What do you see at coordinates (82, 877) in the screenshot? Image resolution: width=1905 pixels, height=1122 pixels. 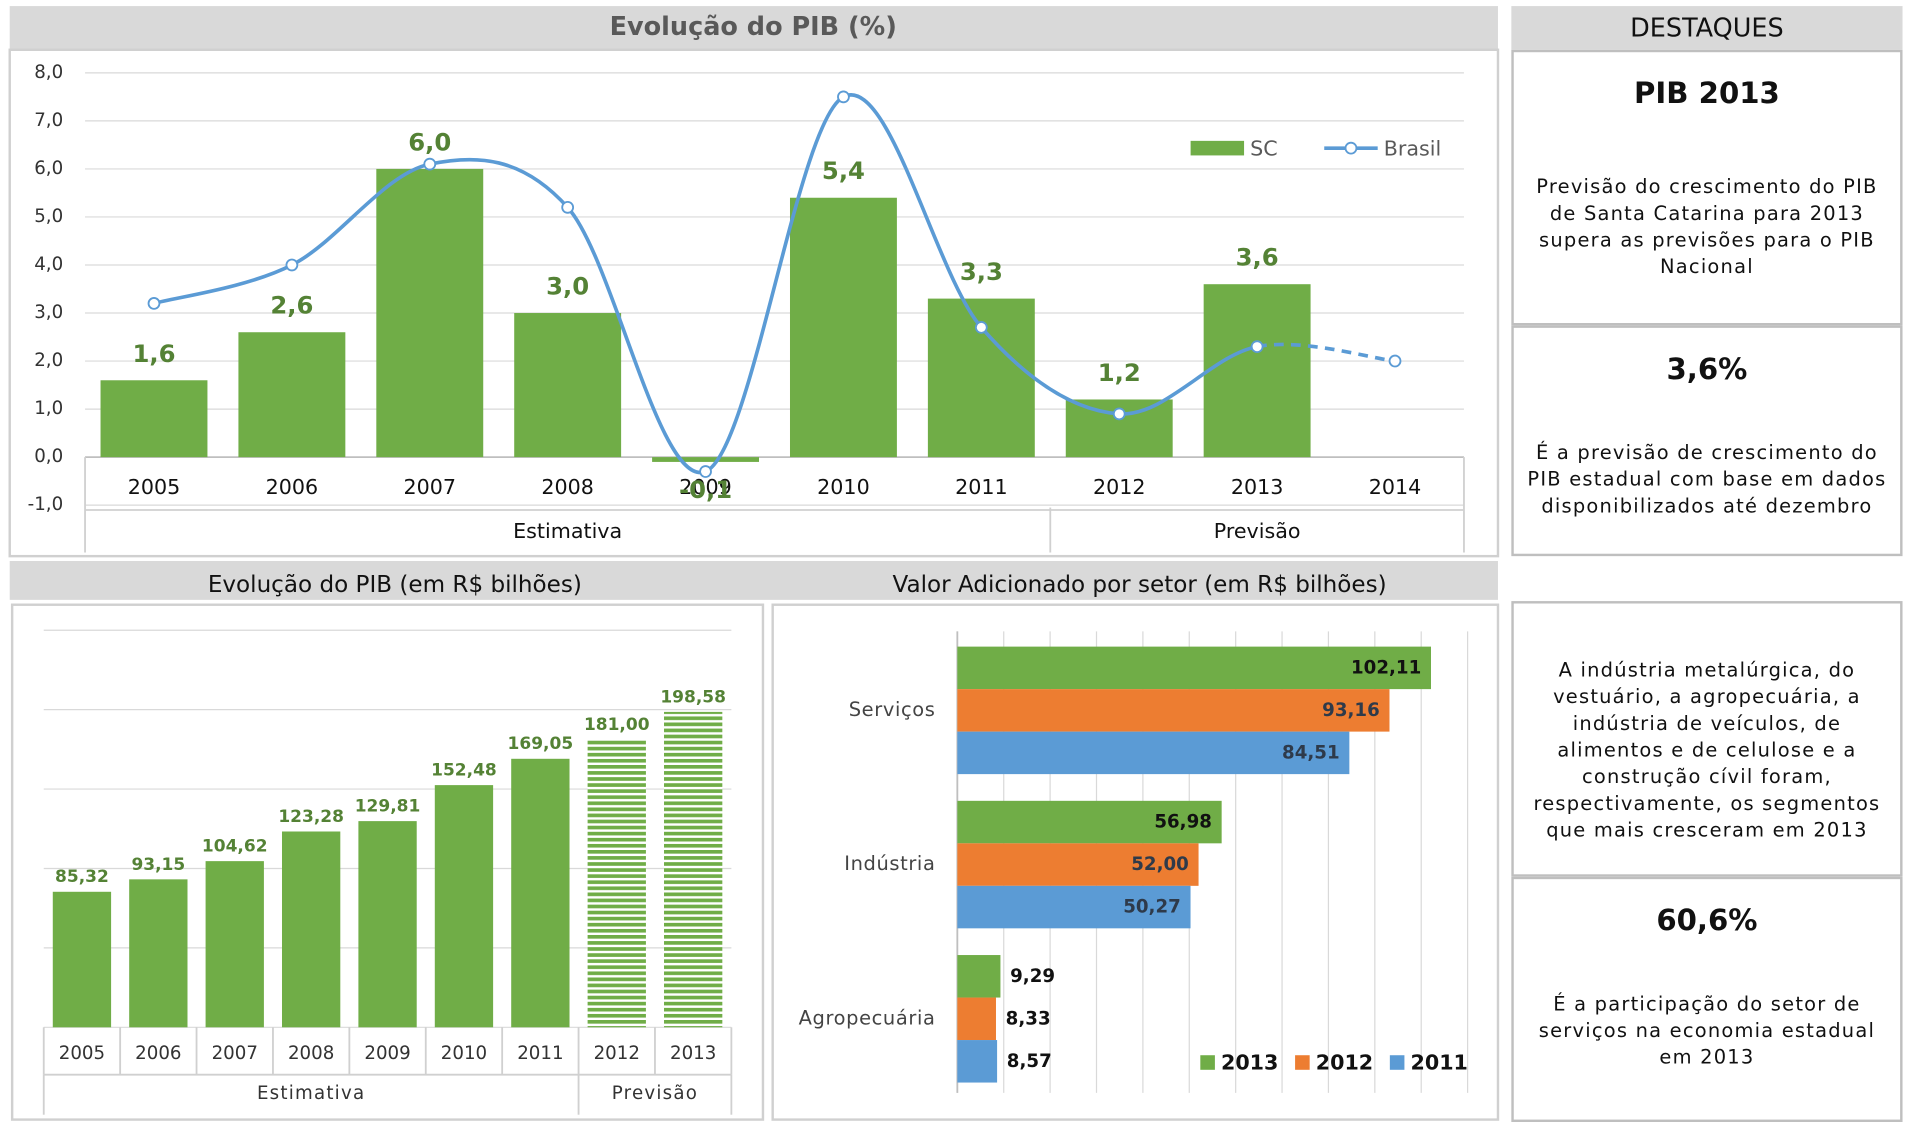 I see `data-label: 85,32` at bounding box center [82, 877].